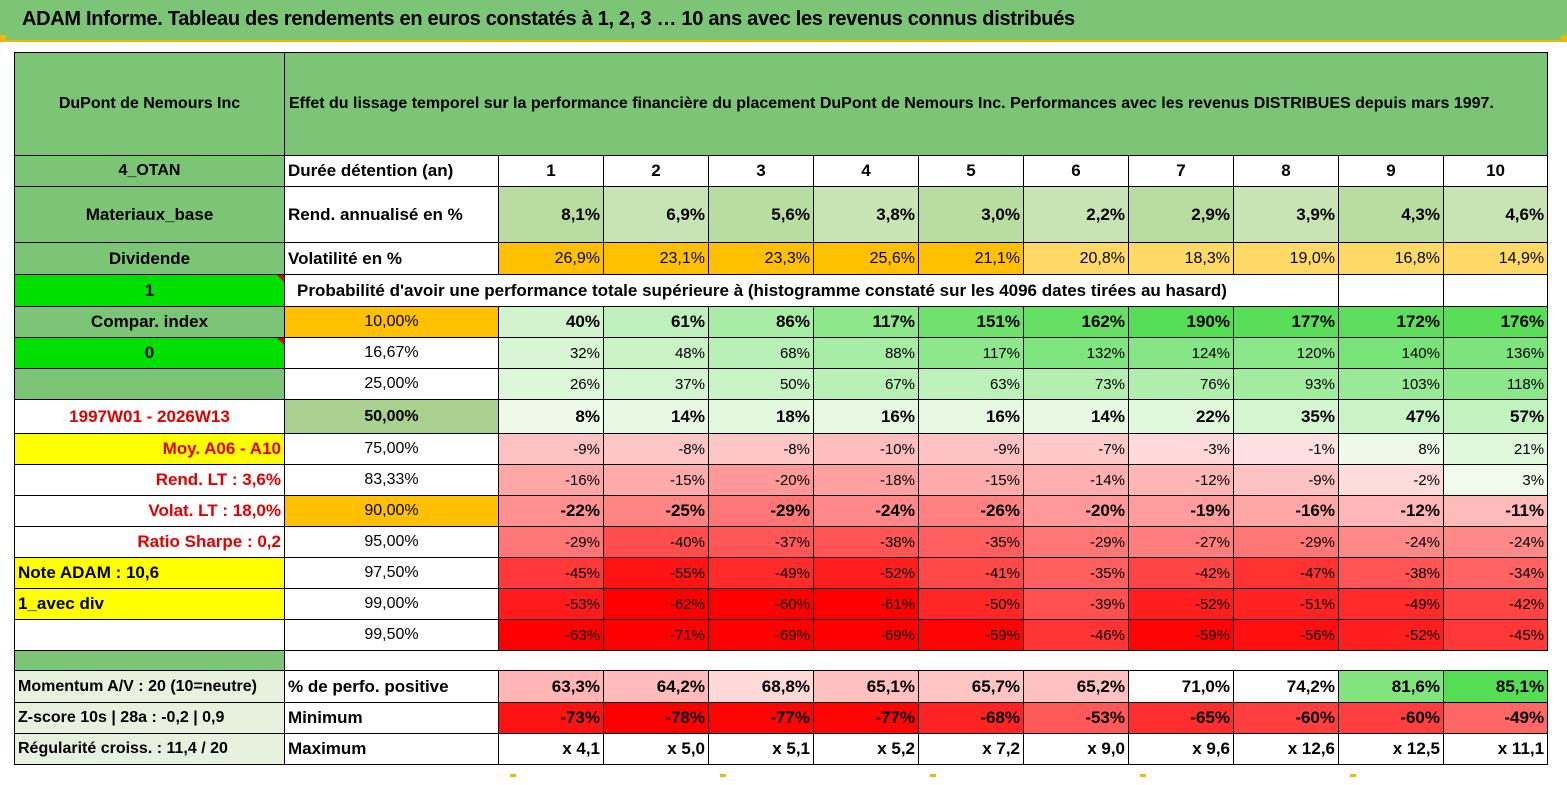  I want to click on threshold-cell: 83,33%, so click(391, 480).